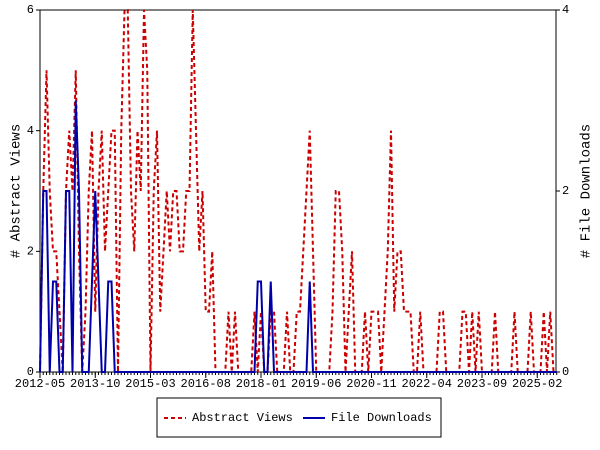 The height and width of the screenshot is (450, 600). What do you see at coordinates (299, 417) in the screenshot?
I see `legend-box` at bounding box center [299, 417].